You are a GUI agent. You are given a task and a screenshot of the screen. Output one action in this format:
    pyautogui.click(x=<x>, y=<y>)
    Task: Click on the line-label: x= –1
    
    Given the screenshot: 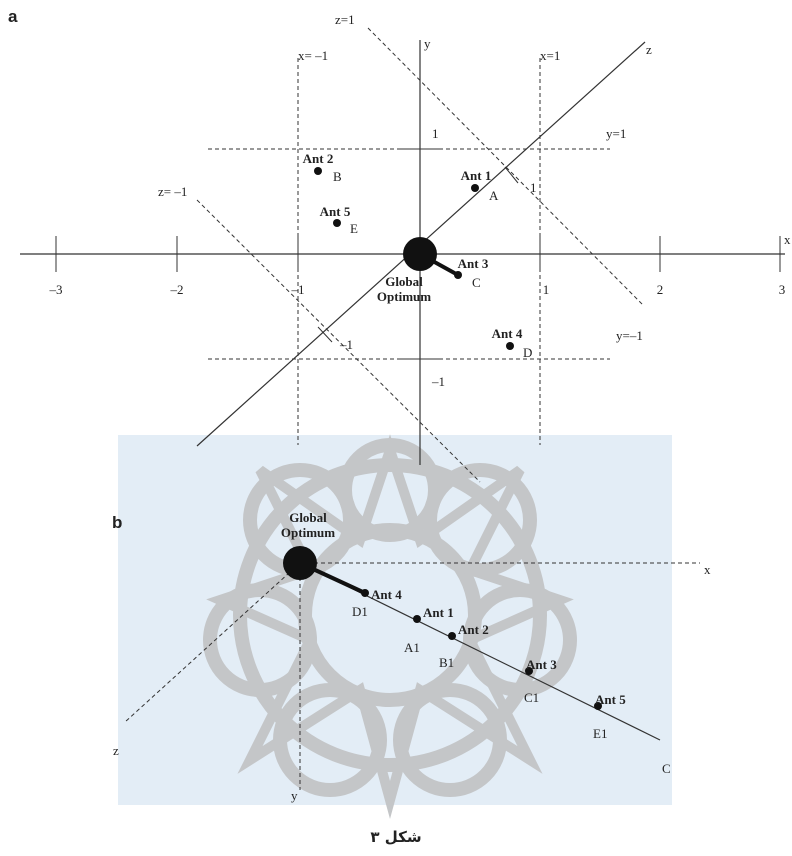 What is the action you would take?
    pyautogui.click(x=313, y=55)
    